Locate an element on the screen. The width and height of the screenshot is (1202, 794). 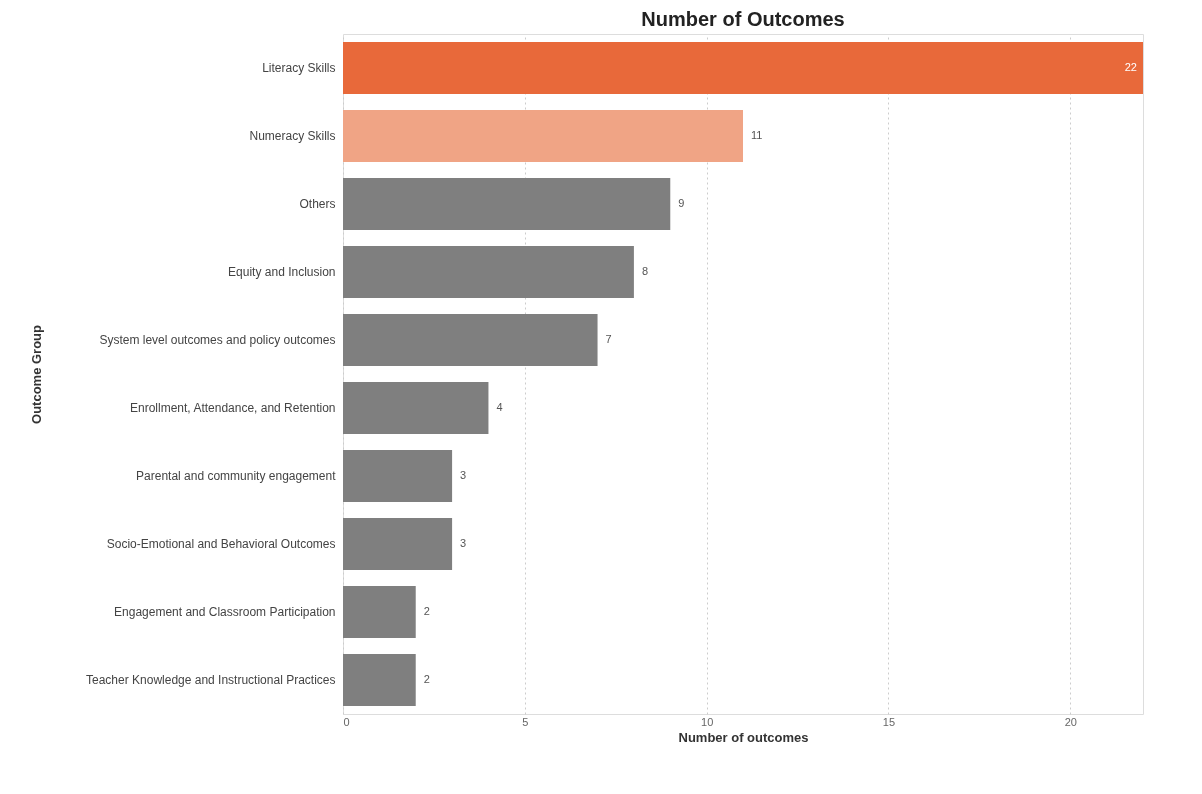
data-label: 8 is located at coordinates (645, 271).